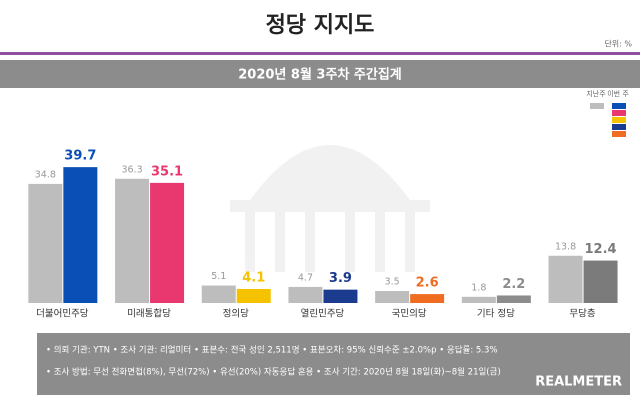 Image resolution: width=640 pixels, height=400 pixels. What do you see at coordinates (218, 276) in the screenshot?
I see `value-label: 5.1` at bounding box center [218, 276].